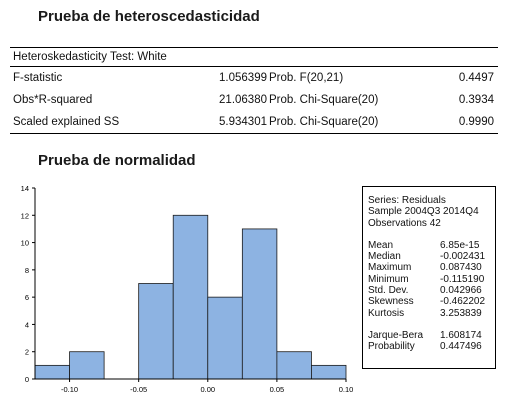 Image resolution: width=513 pixels, height=405 pixels. What do you see at coordinates (404, 223) in the screenshot?
I see `stats-observations: Observations 42` at bounding box center [404, 223].